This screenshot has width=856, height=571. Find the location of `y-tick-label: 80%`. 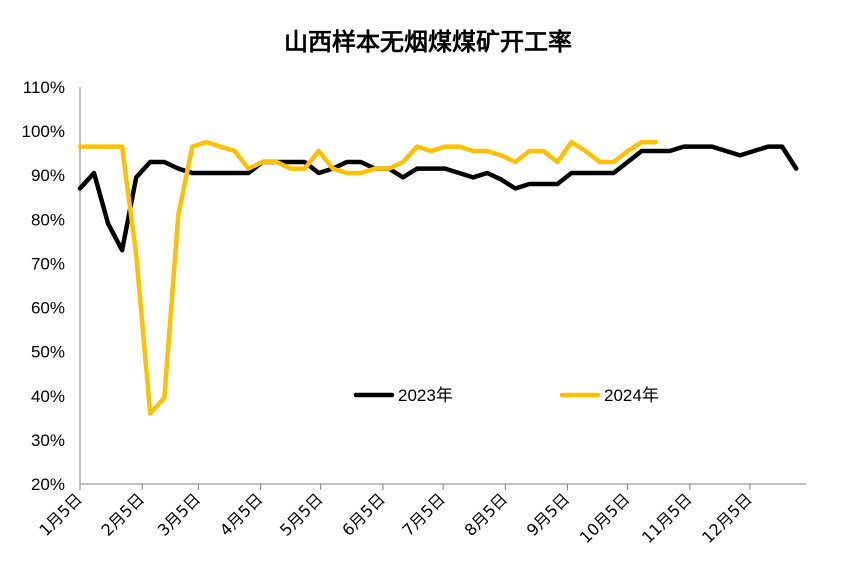

y-tick-label: 80% is located at coordinates (48, 219).